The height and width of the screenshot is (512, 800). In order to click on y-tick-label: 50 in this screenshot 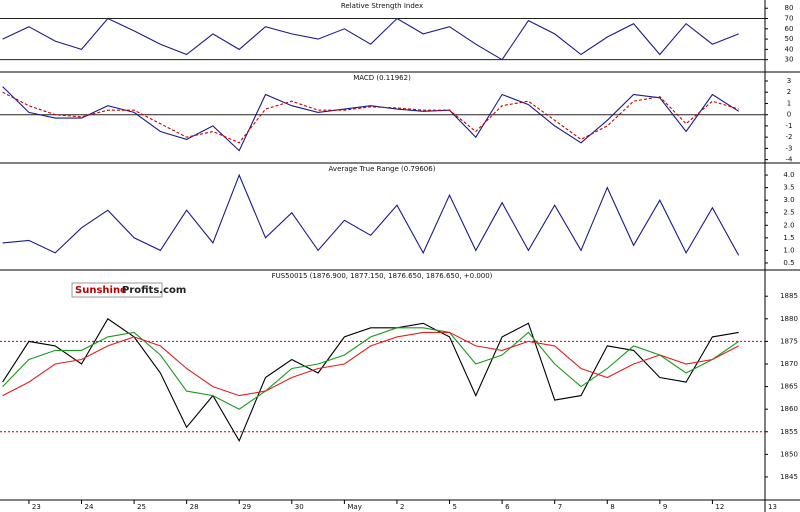, I will do `click(789, 39)`.